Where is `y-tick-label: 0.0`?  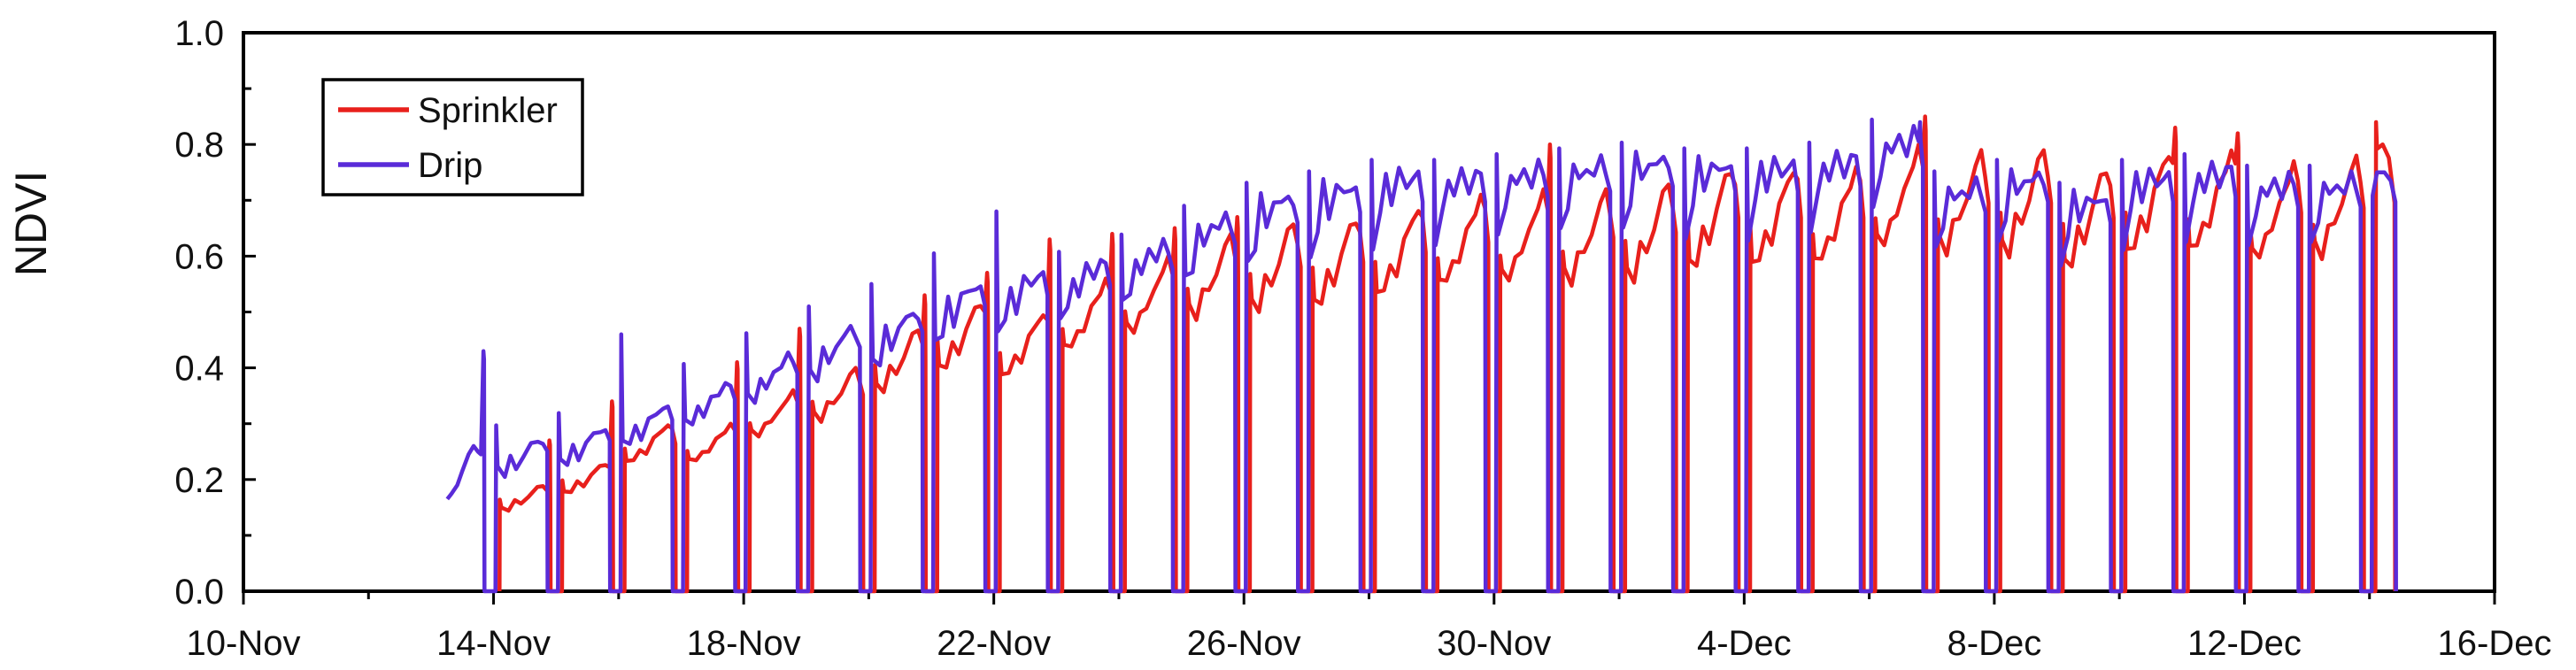 y-tick-label: 0.0 is located at coordinates (199, 592).